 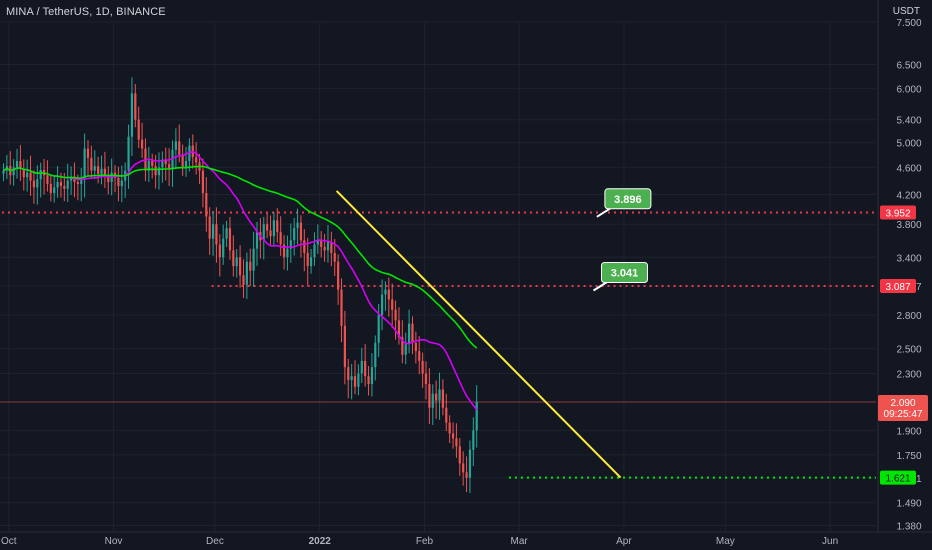 I want to click on price-tick-label: 6.500, so click(x=908, y=66).